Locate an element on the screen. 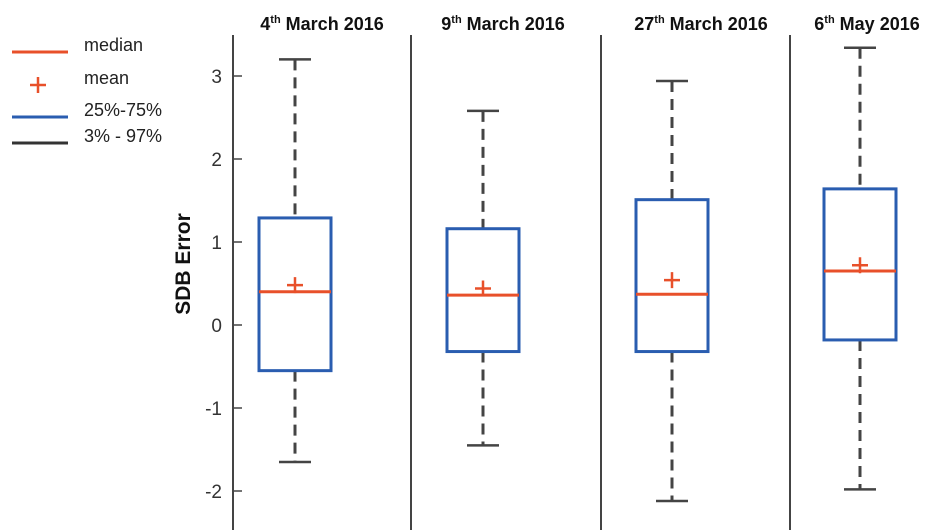 The height and width of the screenshot is (530, 940). panel-title: 6th May 2016 is located at coordinates (866, 24).